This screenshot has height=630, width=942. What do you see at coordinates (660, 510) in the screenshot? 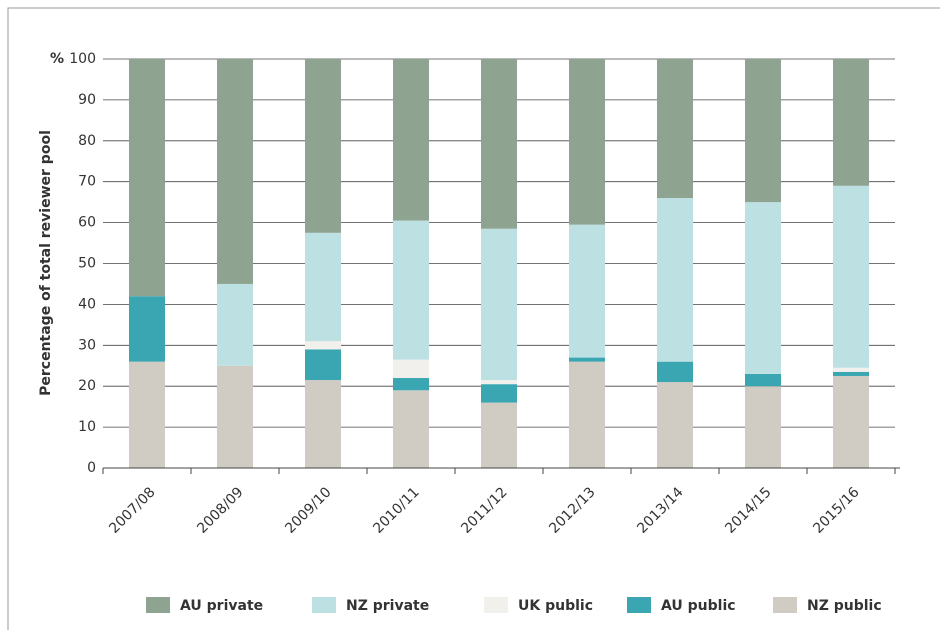
I see `x-tick-label: 2013/14` at bounding box center [660, 510].